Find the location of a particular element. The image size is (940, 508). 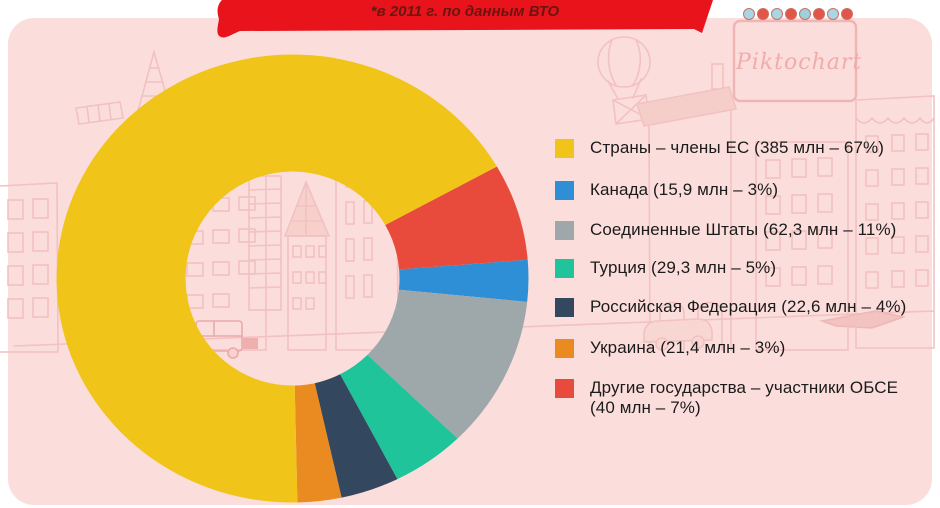

legend-item: Соединенные Штаты (62,3 млн – 11%) is located at coordinates (733, 230).